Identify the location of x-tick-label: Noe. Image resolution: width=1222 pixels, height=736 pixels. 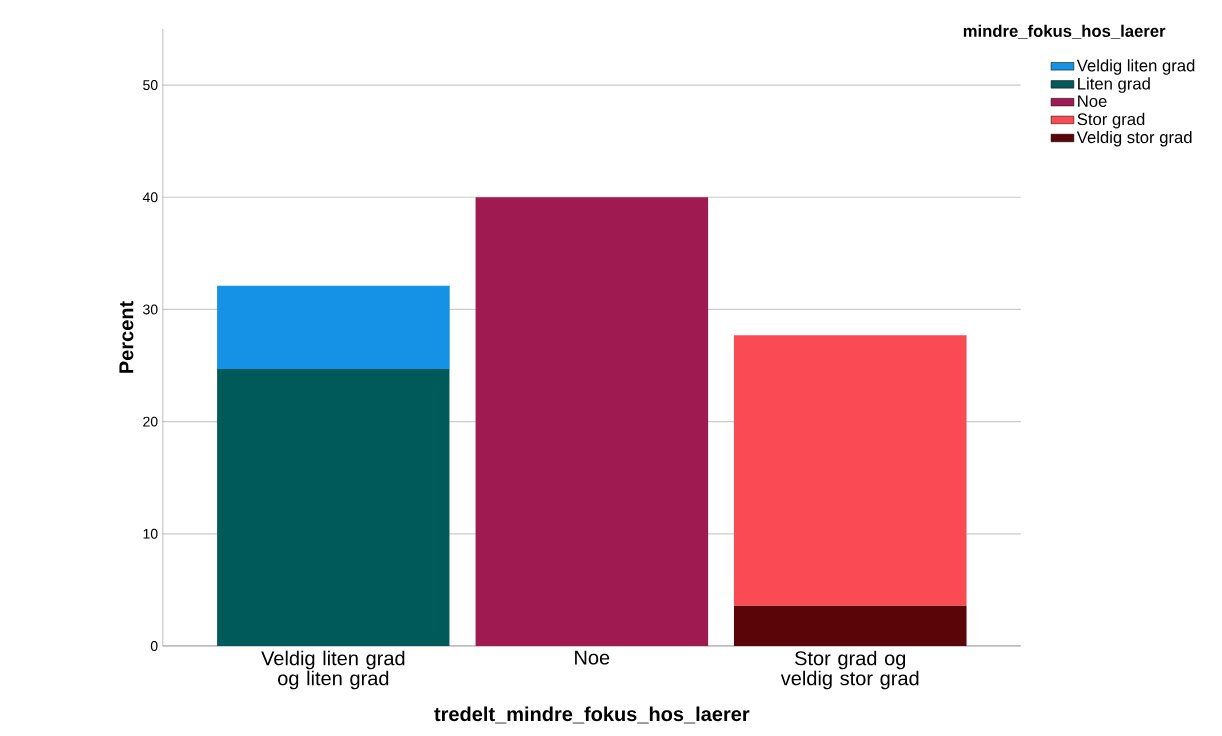
(592, 657).